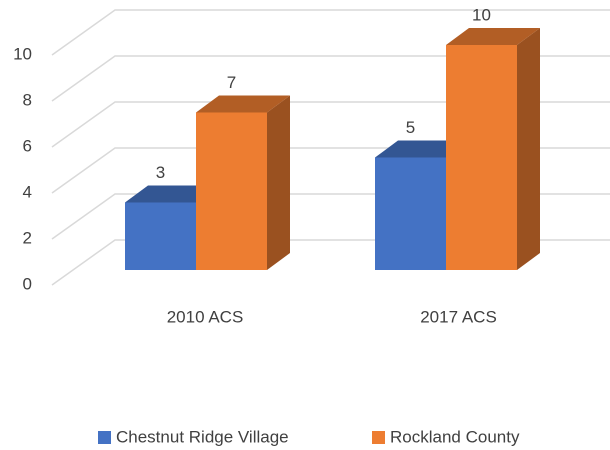 The width and height of the screenshot is (610, 450). Describe the element at coordinates (160, 172) in the screenshot. I see `data-label: 3` at that location.